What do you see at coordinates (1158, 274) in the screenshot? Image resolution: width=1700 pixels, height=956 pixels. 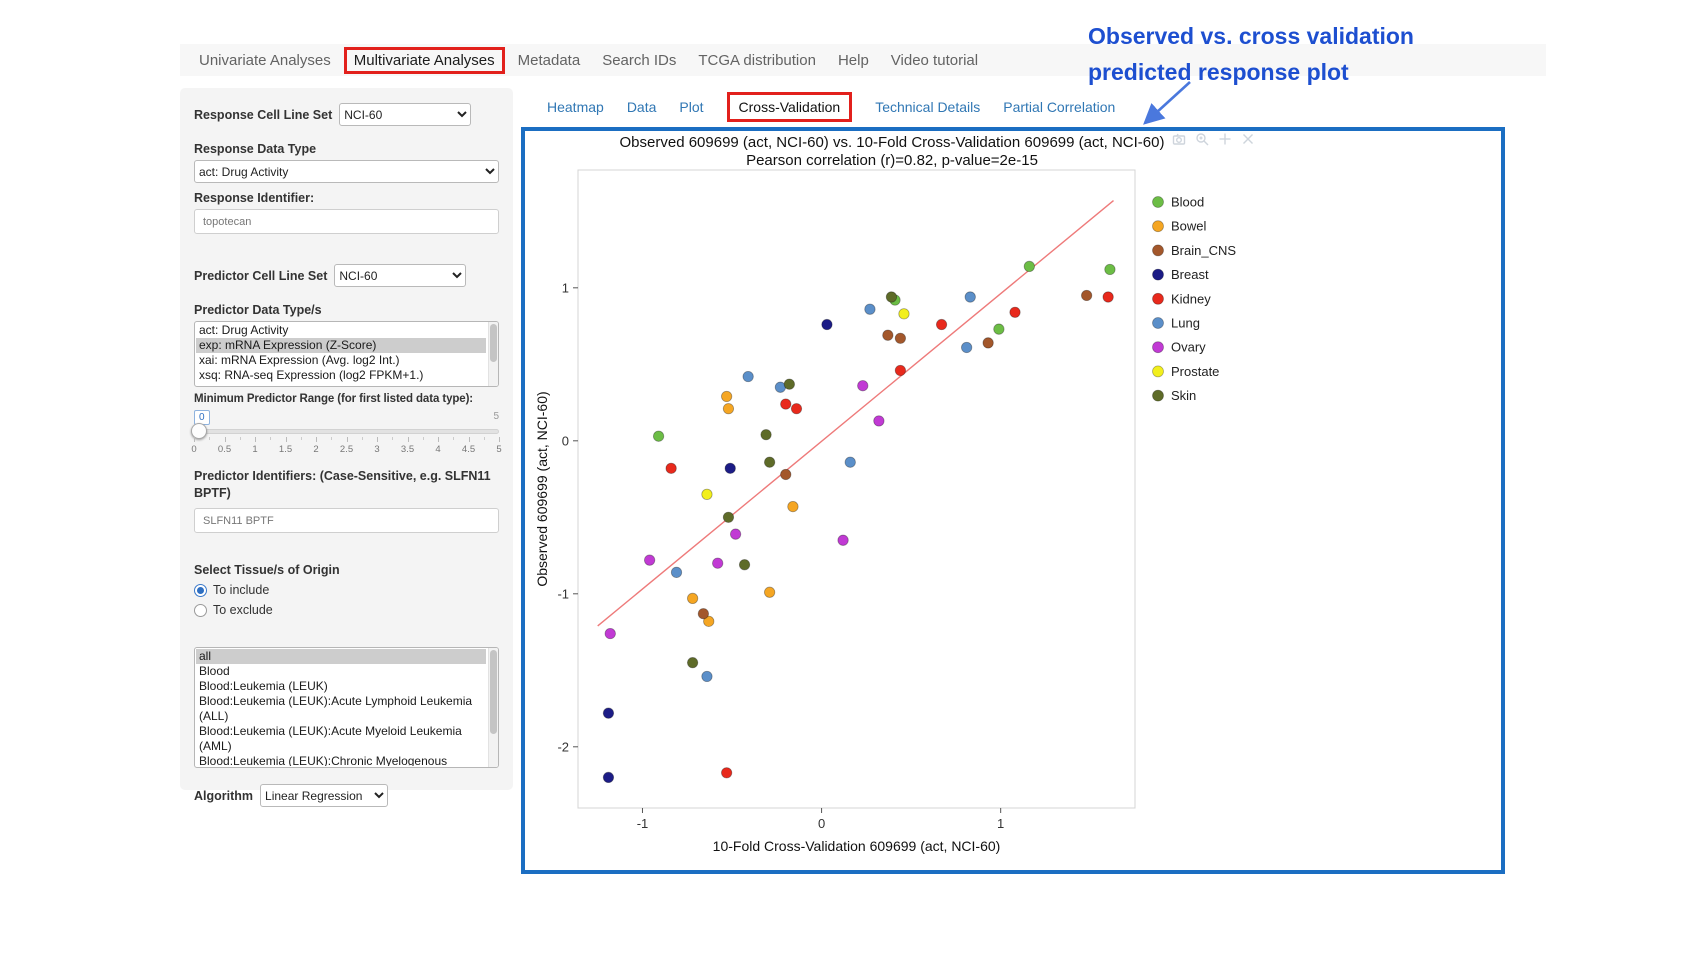 I see `legend-dot-breast` at bounding box center [1158, 274].